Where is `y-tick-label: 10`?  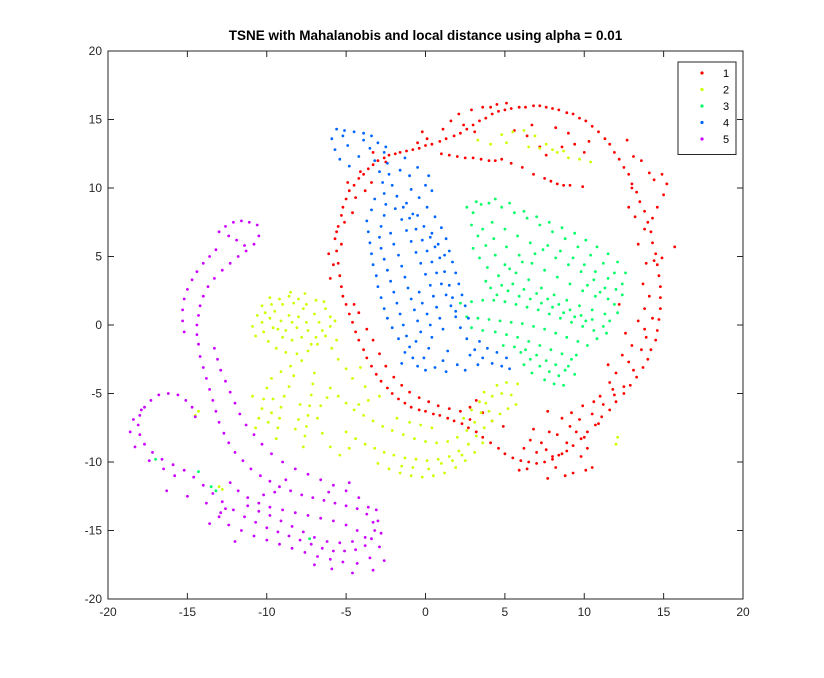 y-tick-label: 10 is located at coordinates (96, 188).